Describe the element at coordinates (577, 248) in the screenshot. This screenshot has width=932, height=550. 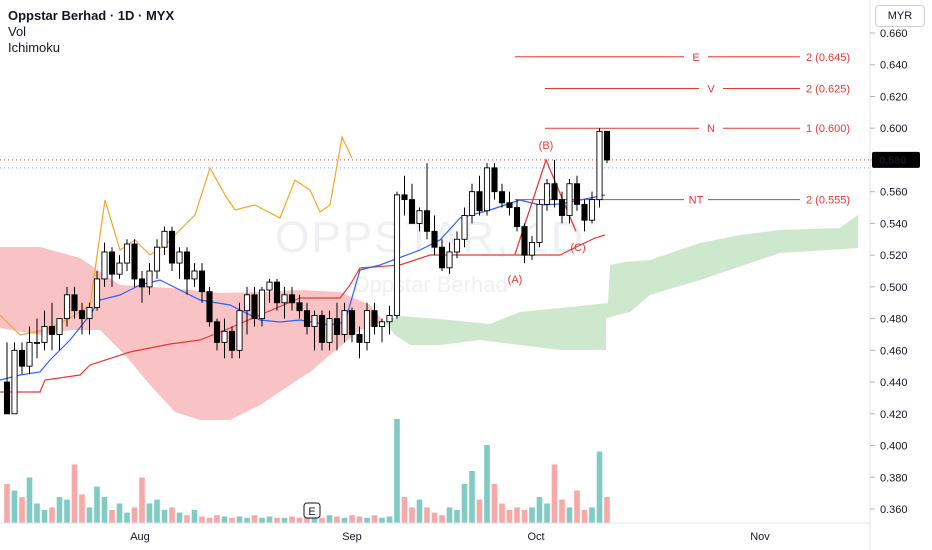
I see `wave-label: (C)` at that location.